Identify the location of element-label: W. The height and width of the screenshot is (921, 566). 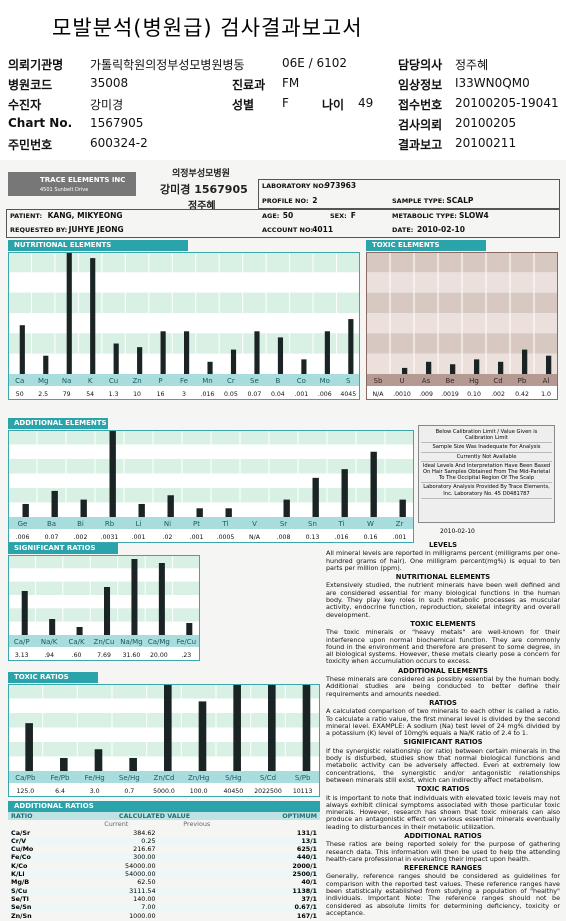
(370, 524).